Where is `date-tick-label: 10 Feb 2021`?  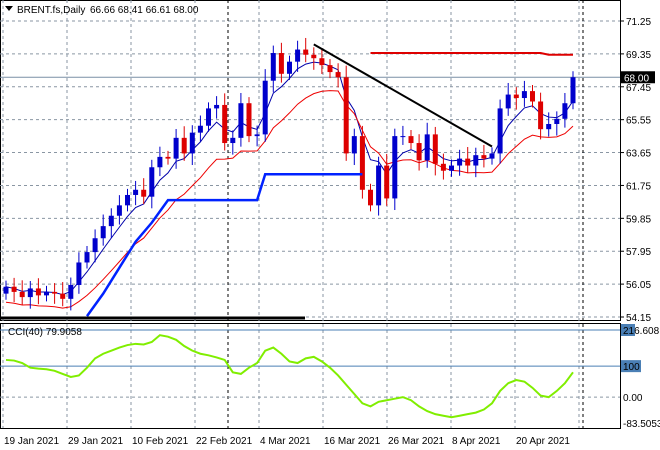
date-tick-label: 10 Feb 2021 is located at coordinates (160, 441).